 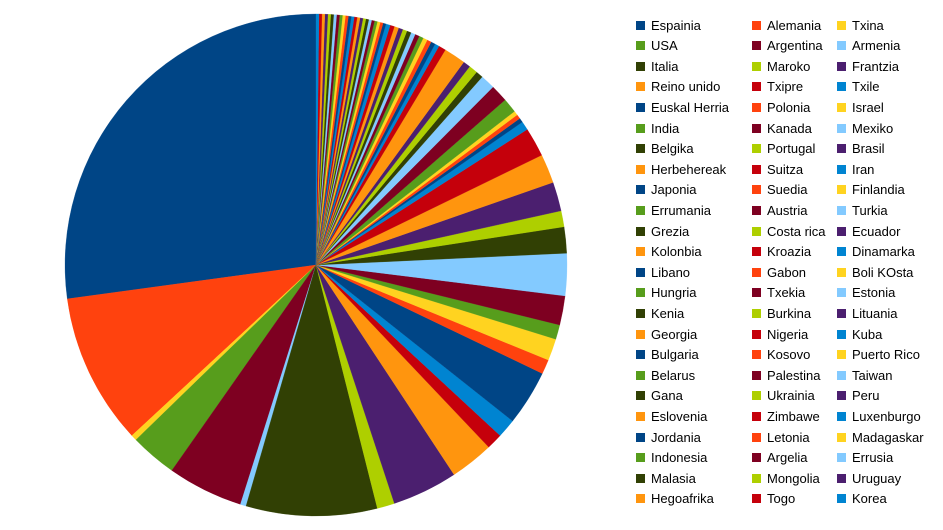 What do you see at coordinates (778, 293) in the screenshot?
I see `legend-item: Txekia` at bounding box center [778, 293].